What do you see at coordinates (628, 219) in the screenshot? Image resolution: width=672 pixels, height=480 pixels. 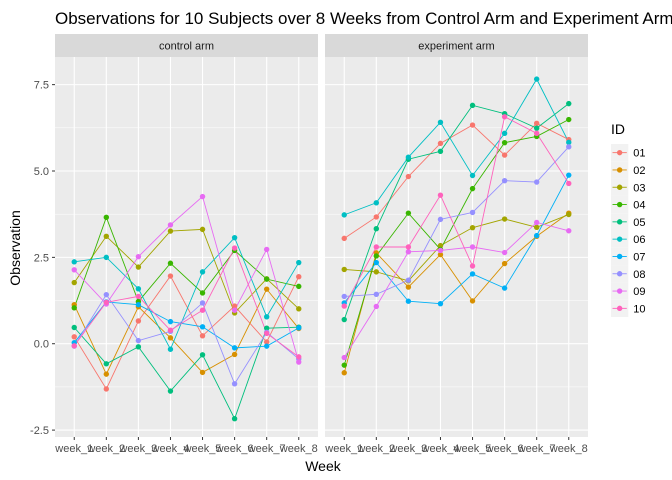 I see `legend: ID 01 02 03 04 05 06 07 08 09 10` at bounding box center [628, 219].